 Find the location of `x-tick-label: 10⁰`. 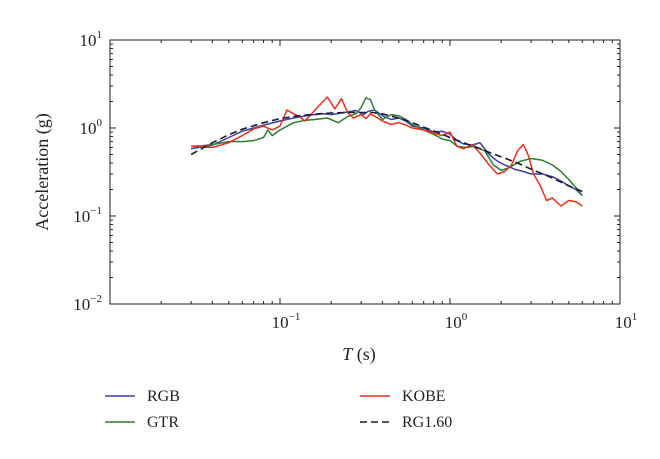

x-tick-label: 10⁰ is located at coordinates (456, 321).